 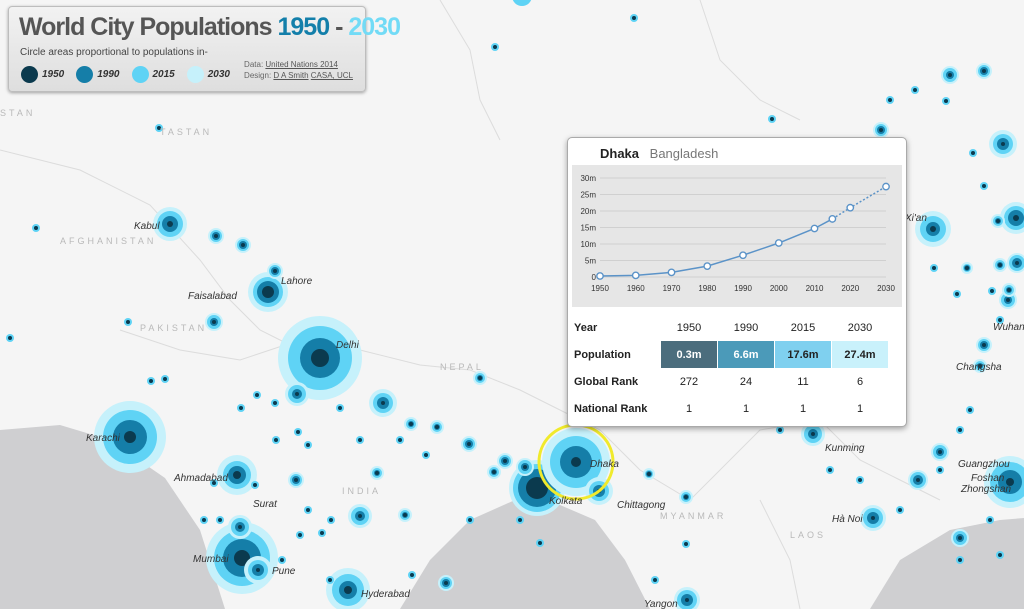 I want to click on design-author-link: D A Smith, so click(x=291, y=75).